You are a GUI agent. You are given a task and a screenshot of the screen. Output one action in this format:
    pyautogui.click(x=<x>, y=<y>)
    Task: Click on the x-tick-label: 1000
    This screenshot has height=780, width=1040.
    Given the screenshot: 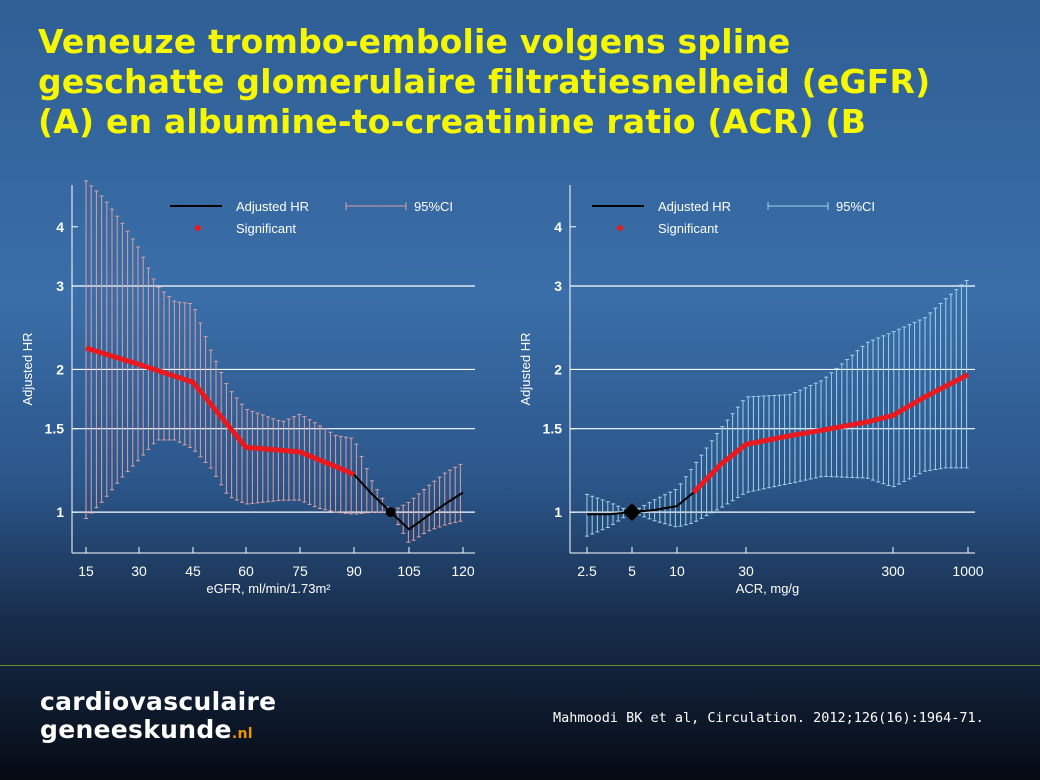 What is the action you would take?
    pyautogui.click(x=967, y=571)
    